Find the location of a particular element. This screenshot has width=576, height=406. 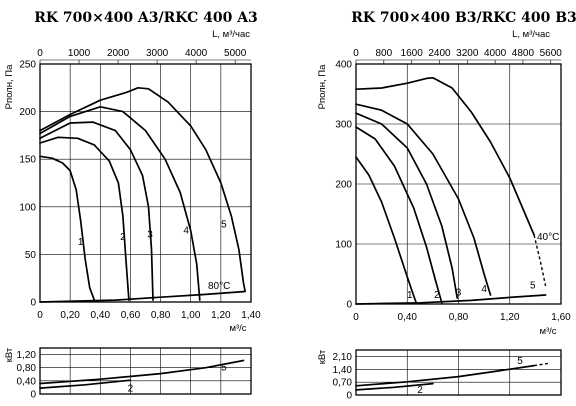

y-tick-label: 400 is located at coordinates (343, 65).